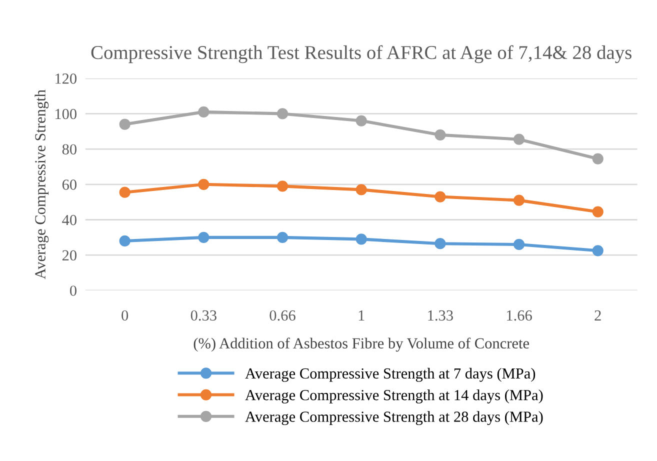 The height and width of the screenshot is (461, 657). Describe the element at coordinates (73, 291) in the screenshot. I see `y-tick-label: 0` at that location.